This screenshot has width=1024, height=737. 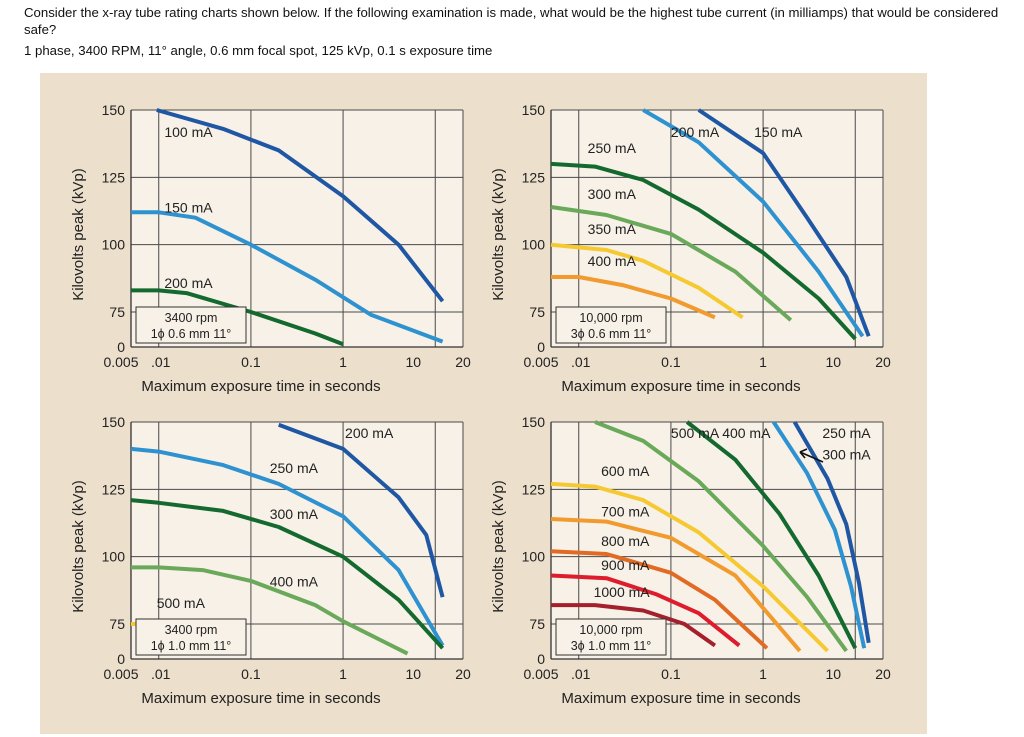 What do you see at coordinates (622, 592) in the screenshot?
I see `curve-label: 1000 mA` at bounding box center [622, 592].